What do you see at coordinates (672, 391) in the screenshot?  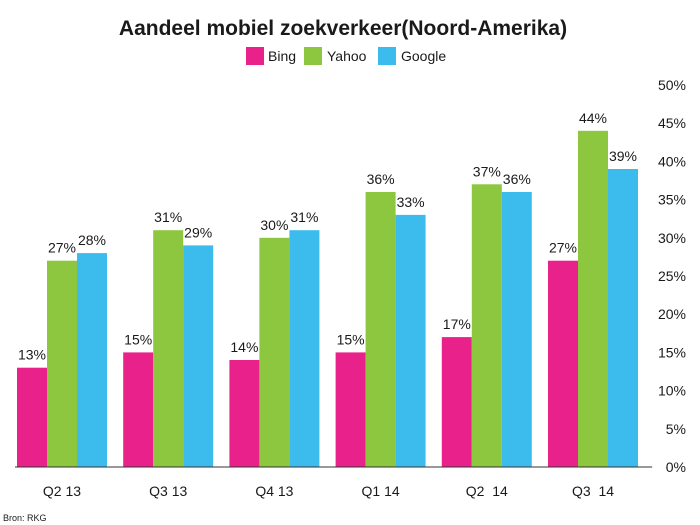 I see `y-tick-label: 10%` at bounding box center [672, 391].